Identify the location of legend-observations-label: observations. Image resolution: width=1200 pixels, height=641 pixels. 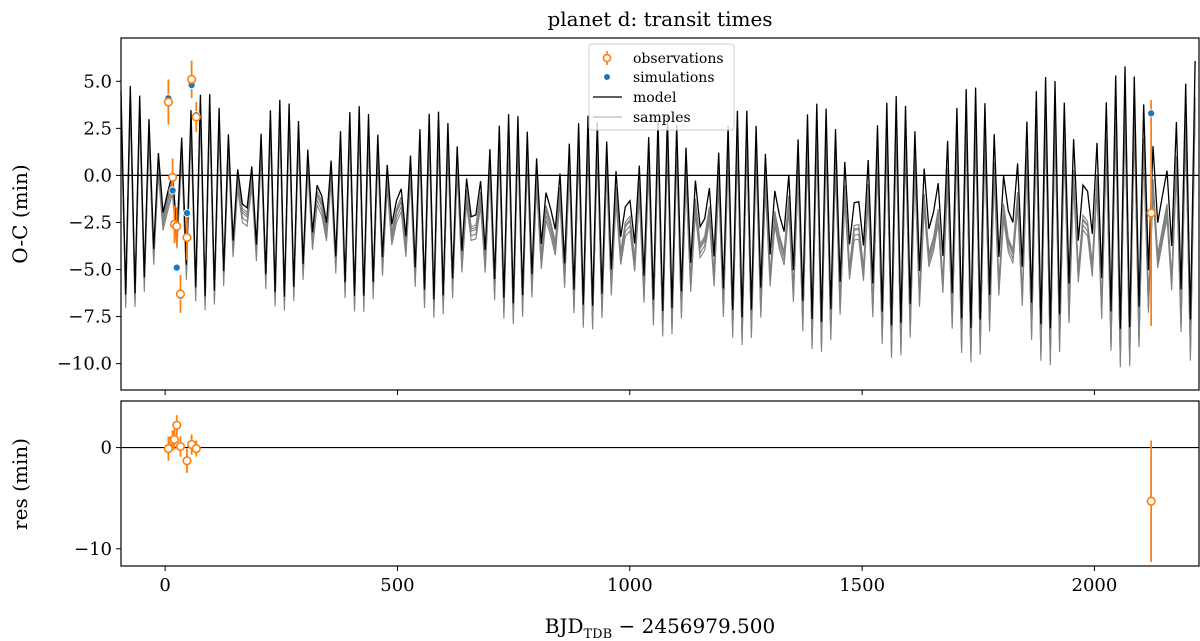
(678, 59).